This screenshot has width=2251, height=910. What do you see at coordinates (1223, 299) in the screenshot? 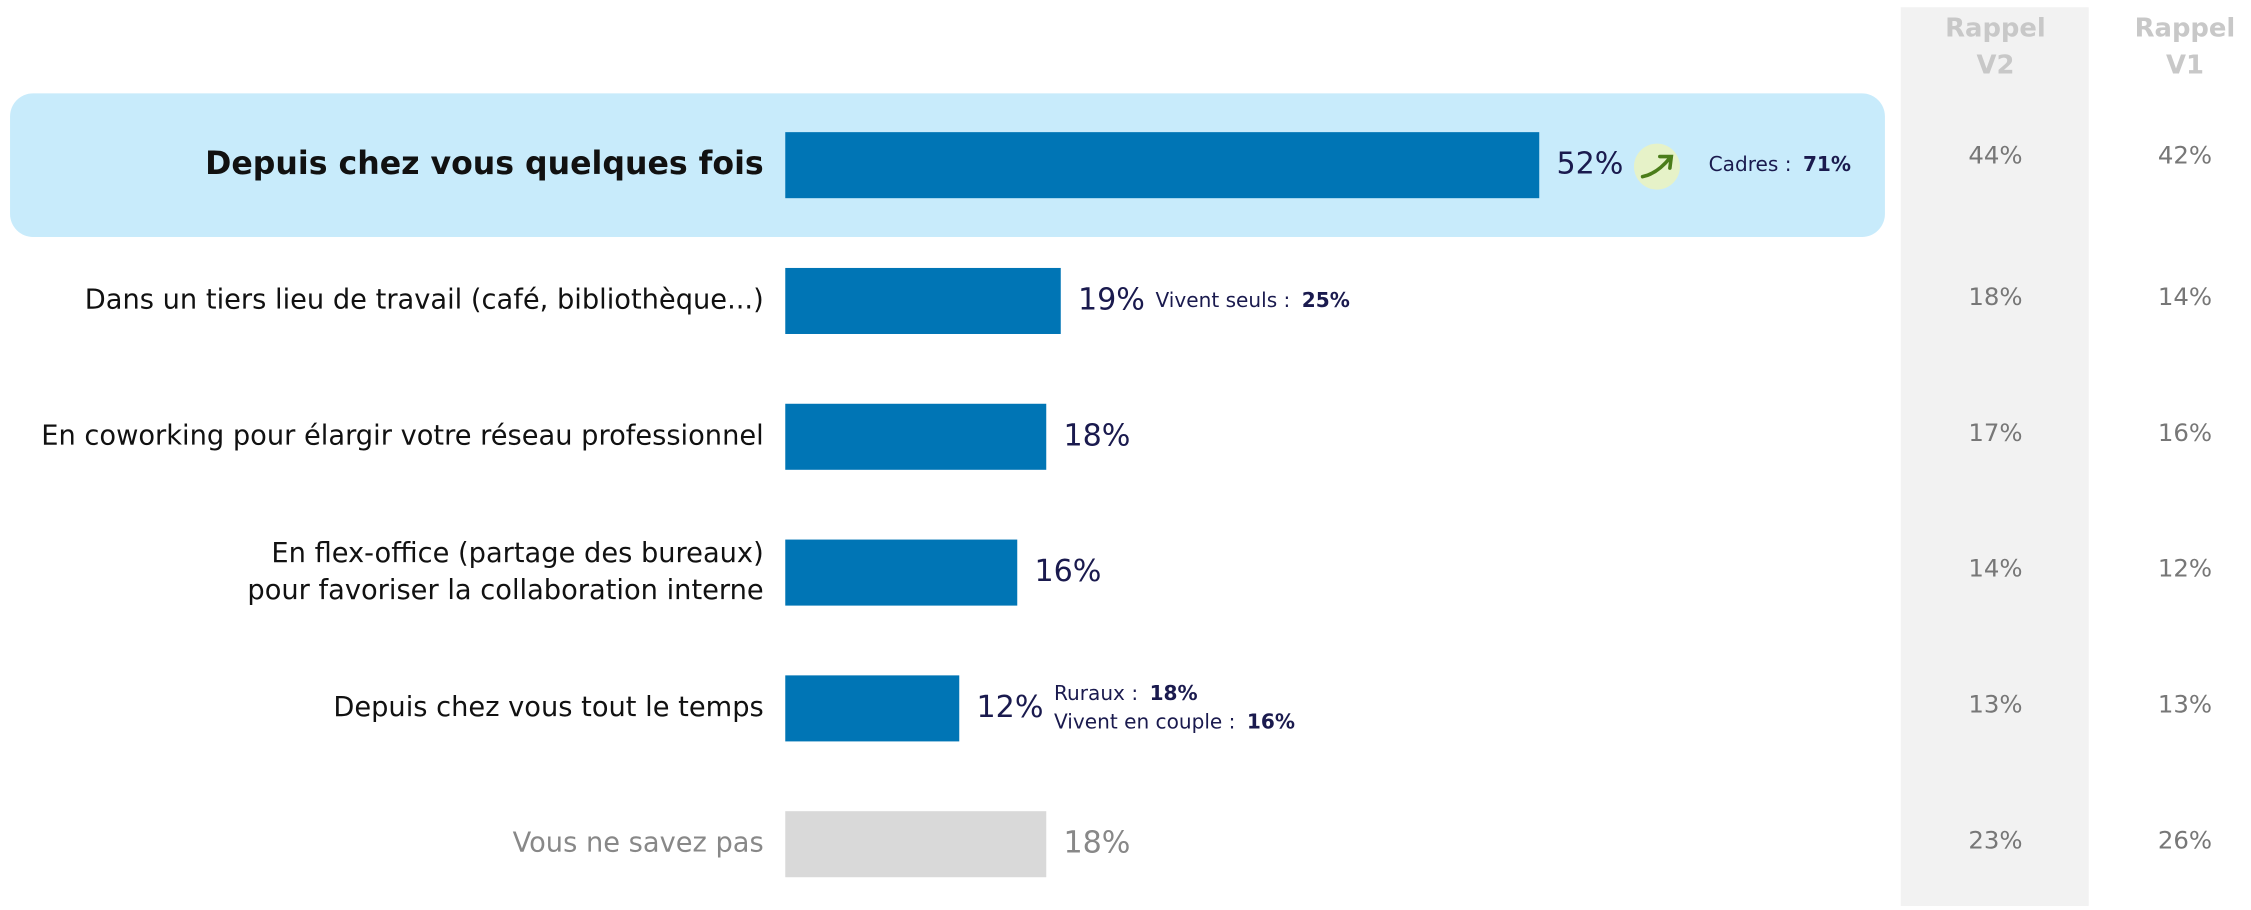
I see `annotation-label: Vivent seuls :` at bounding box center [1223, 299].